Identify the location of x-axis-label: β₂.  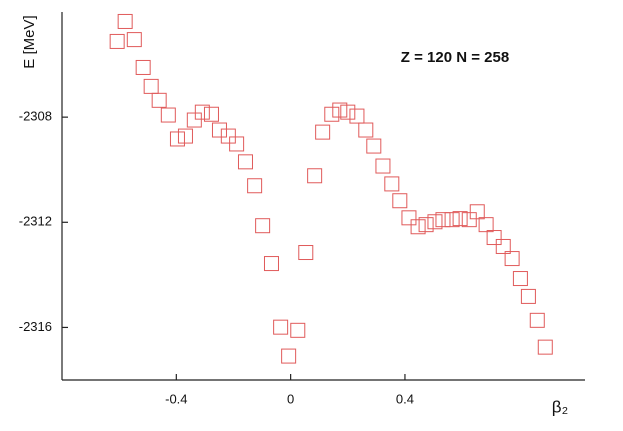
(560, 406).